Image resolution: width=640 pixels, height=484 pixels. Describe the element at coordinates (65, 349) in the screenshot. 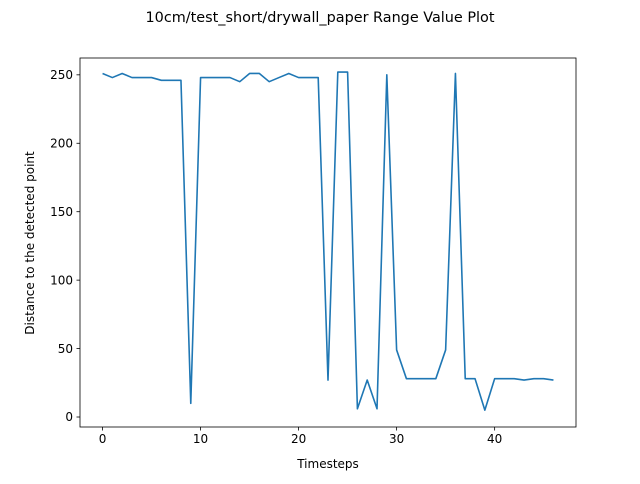

I see `y-tick-label: 50` at that location.